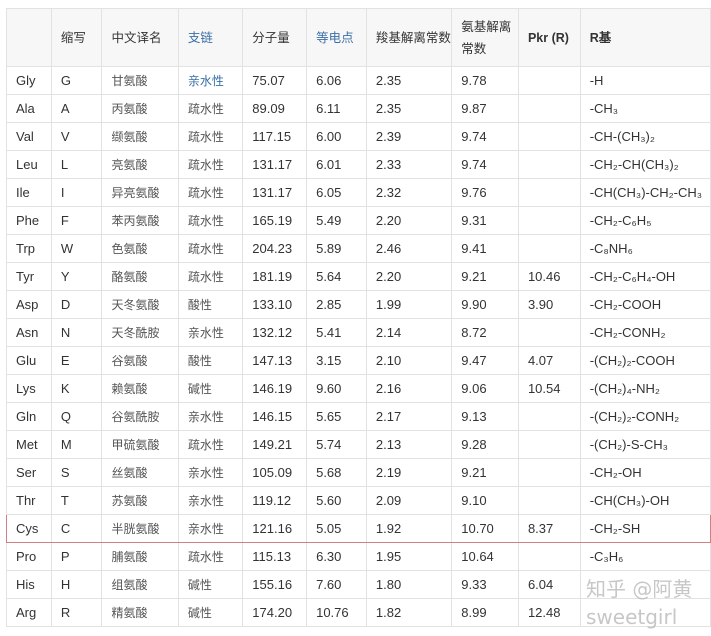  What do you see at coordinates (275, 612) in the screenshot?
I see `table-cell: 174.20` at bounding box center [275, 612].